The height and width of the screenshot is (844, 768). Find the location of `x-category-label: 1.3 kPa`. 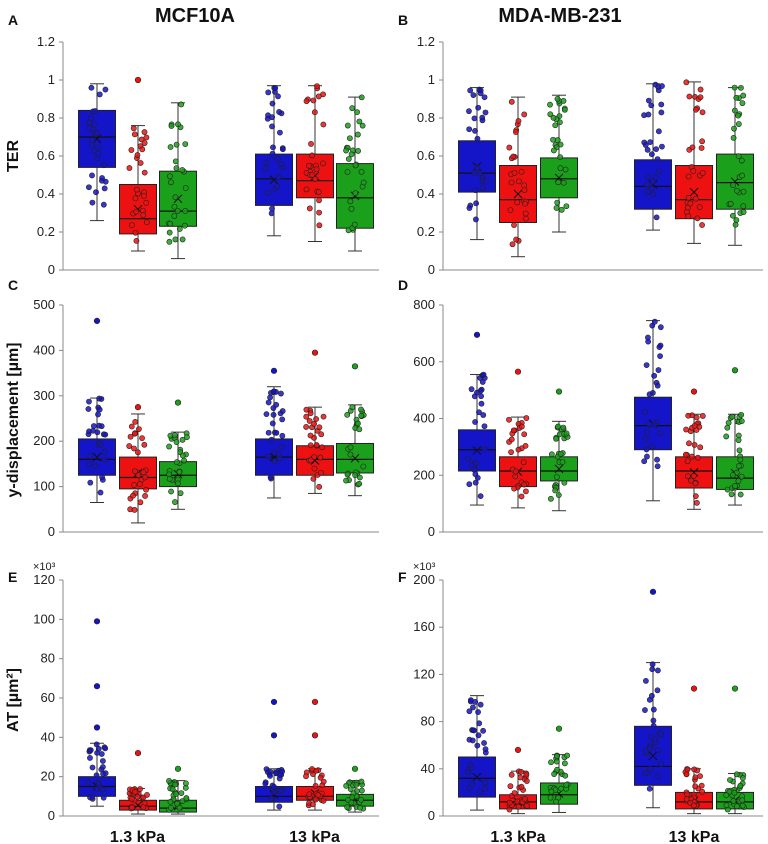

x-category-label: 1.3 kPa is located at coordinates (137, 836).